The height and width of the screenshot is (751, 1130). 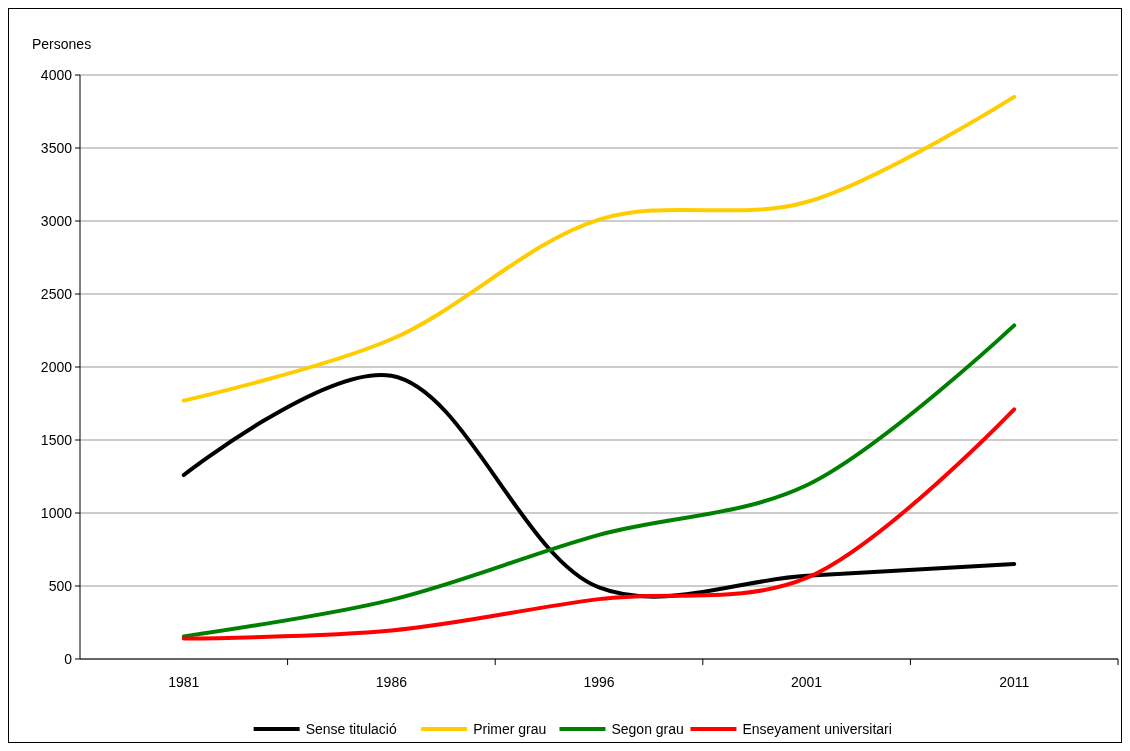 I want to click on legend-label: Sense titulació, so click(x=351, y=728).